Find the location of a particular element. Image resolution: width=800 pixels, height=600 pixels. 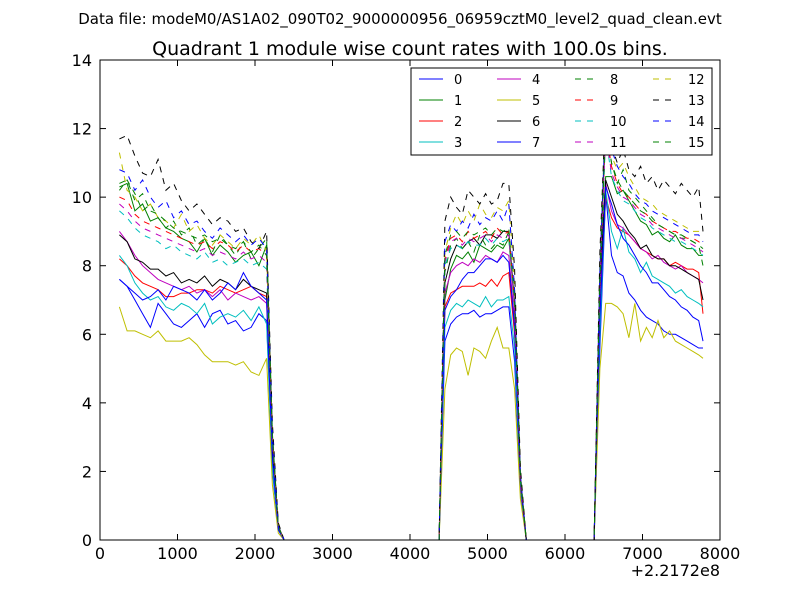

legend-label-0: 0 is located at coordinates (458, 80).